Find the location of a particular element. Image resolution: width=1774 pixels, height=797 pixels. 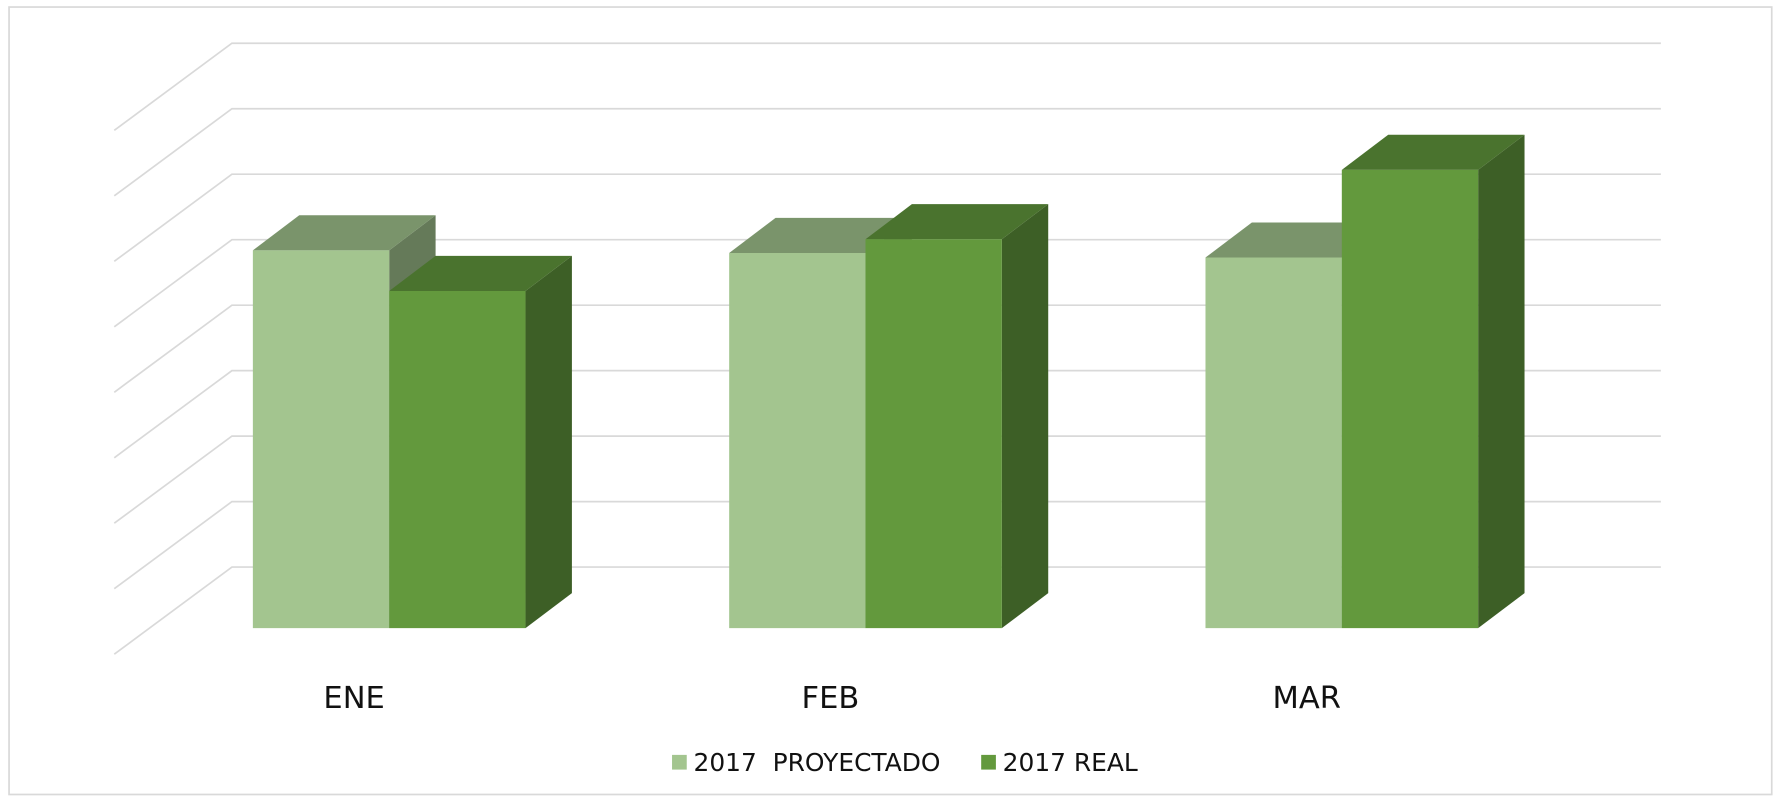

legend-label: 2017 PROYECTADO is located at coordinates (817, 762).